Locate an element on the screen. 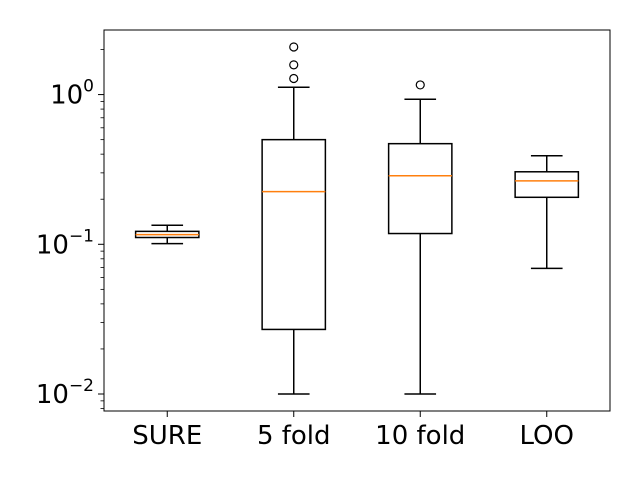 The width and height of the screenshot is (640, 480). y-tick-label: 10⁻² is located at coordinates (65, 393).